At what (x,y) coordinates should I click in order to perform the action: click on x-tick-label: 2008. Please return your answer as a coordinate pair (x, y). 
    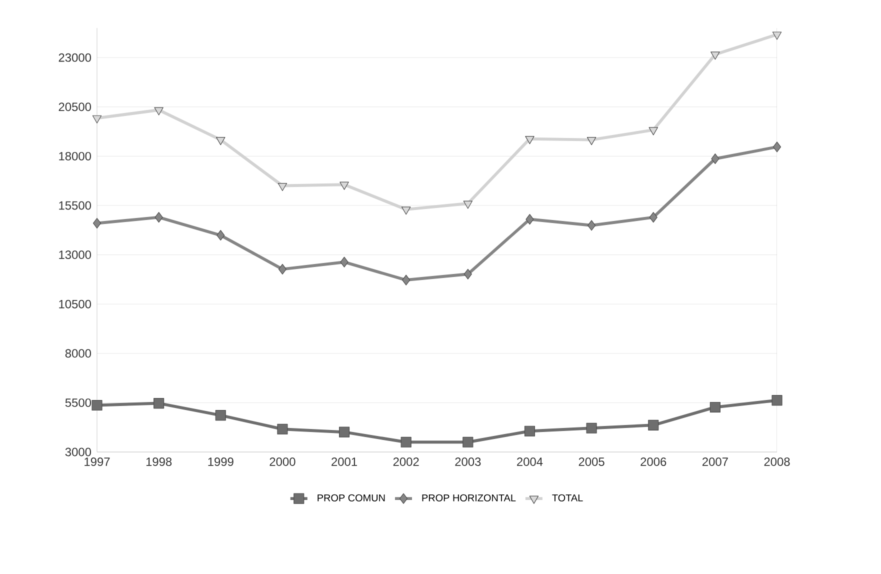
    Looking at the image, I should click on (777, 462).